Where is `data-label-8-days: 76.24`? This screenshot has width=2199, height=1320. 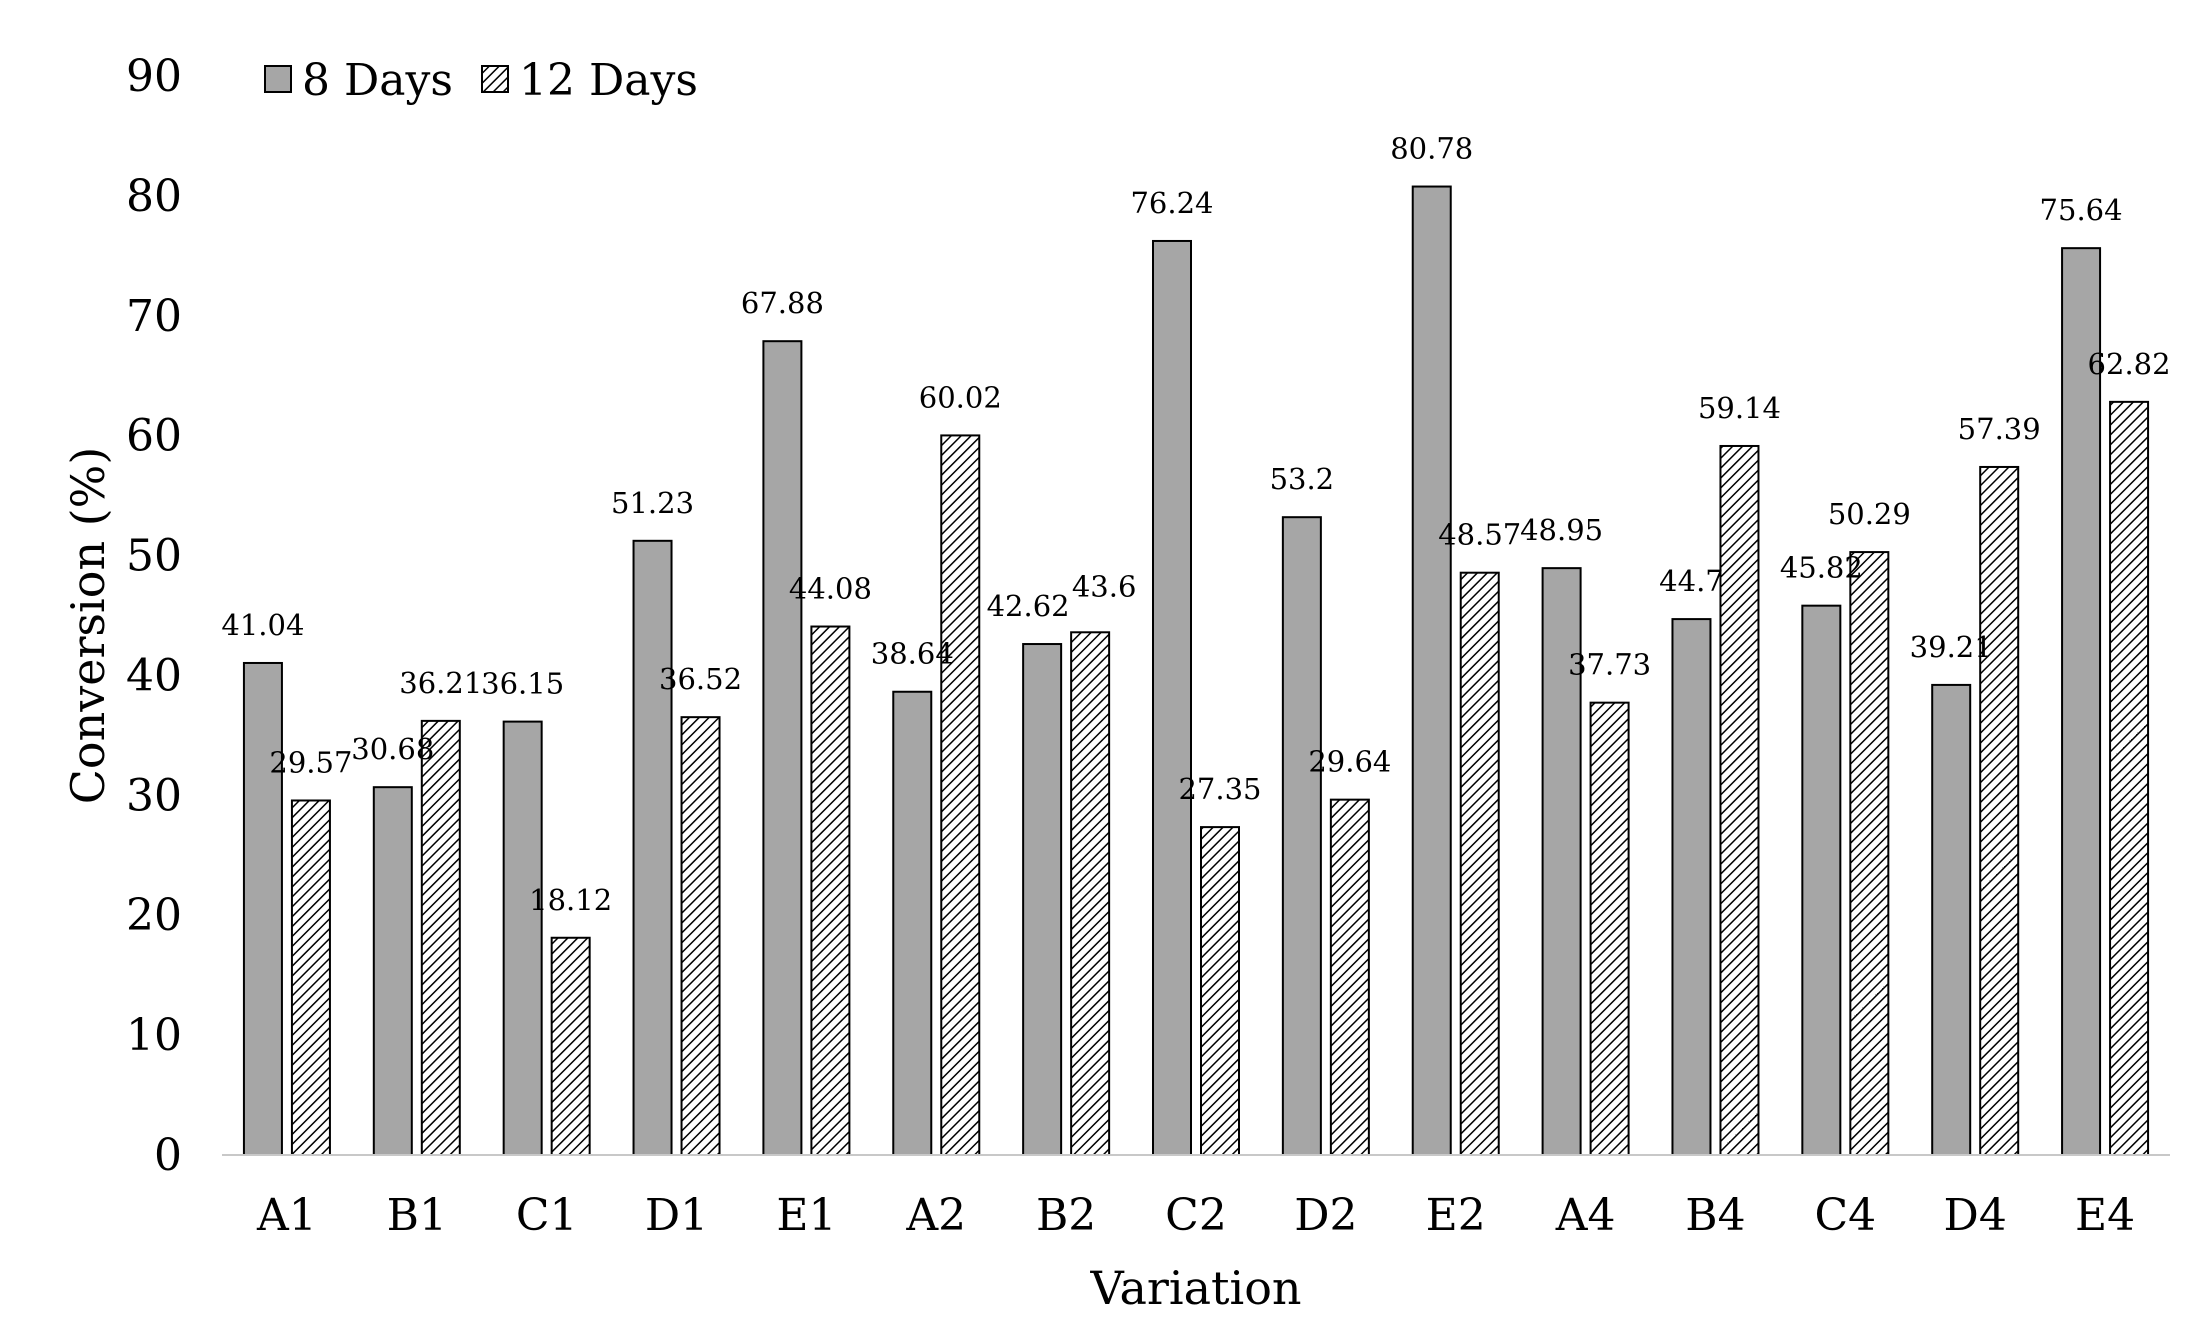 data-label-8-days: 76.24 is located at coordinates (1171, 203).